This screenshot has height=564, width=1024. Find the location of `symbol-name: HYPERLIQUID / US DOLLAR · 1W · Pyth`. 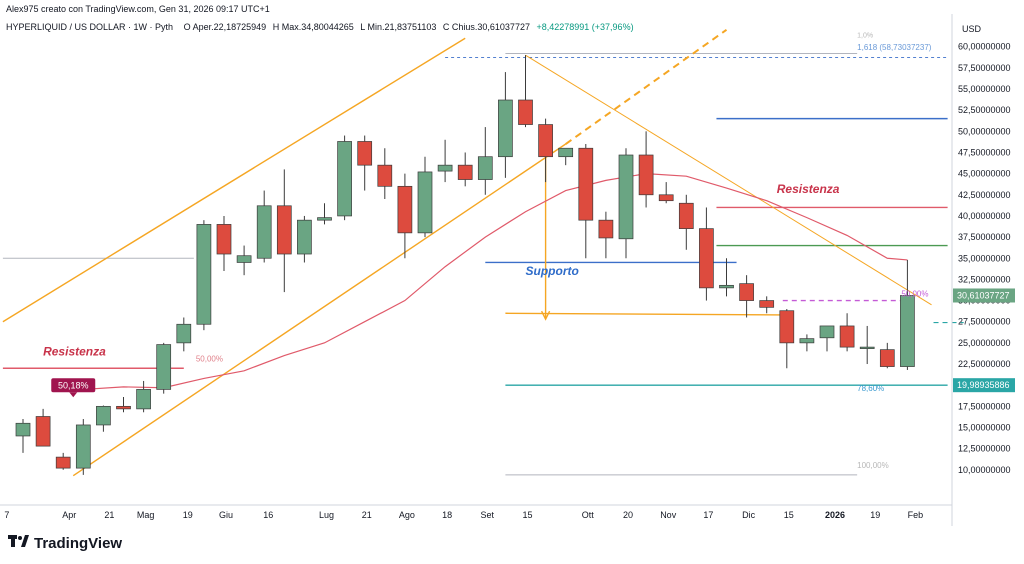

symbol-name: HYPERLIQUID / US DOLLAR · 1W · Pyth is located at coordinates (90, 27).